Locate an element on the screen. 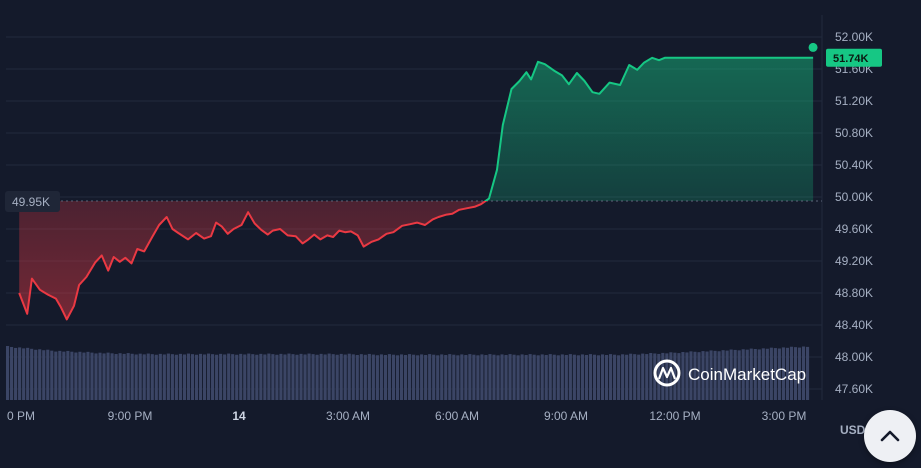  chevron-up-icon is located at coordinates (890, 436).